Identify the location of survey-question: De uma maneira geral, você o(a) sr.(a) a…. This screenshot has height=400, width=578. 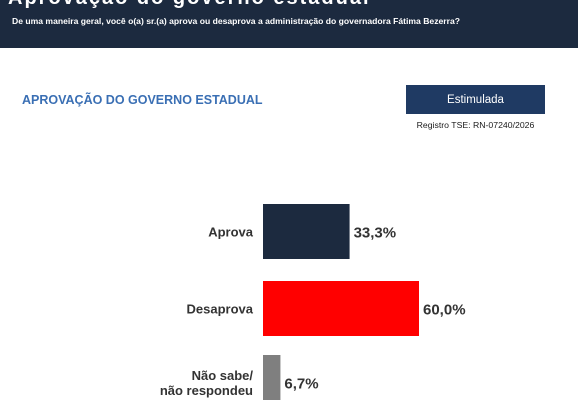
(236, 21).